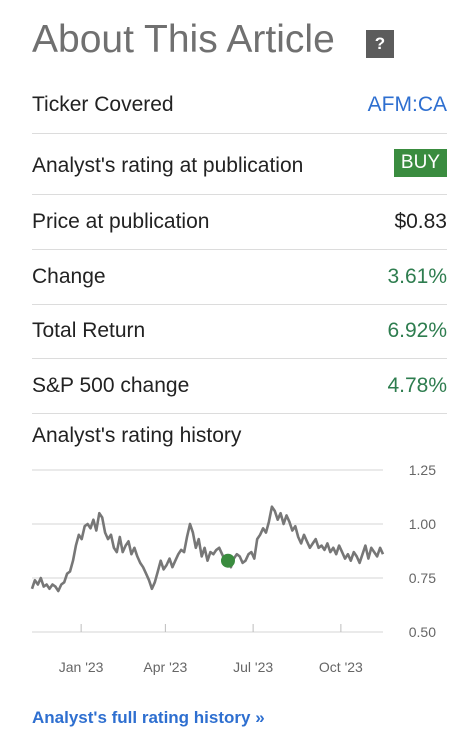 This screenshot has height=755, width=473. What do you see at coordinates (422, 578) in the screenshot?
I see `y-tick-label: 0.75` at bounding box center [422, 578].